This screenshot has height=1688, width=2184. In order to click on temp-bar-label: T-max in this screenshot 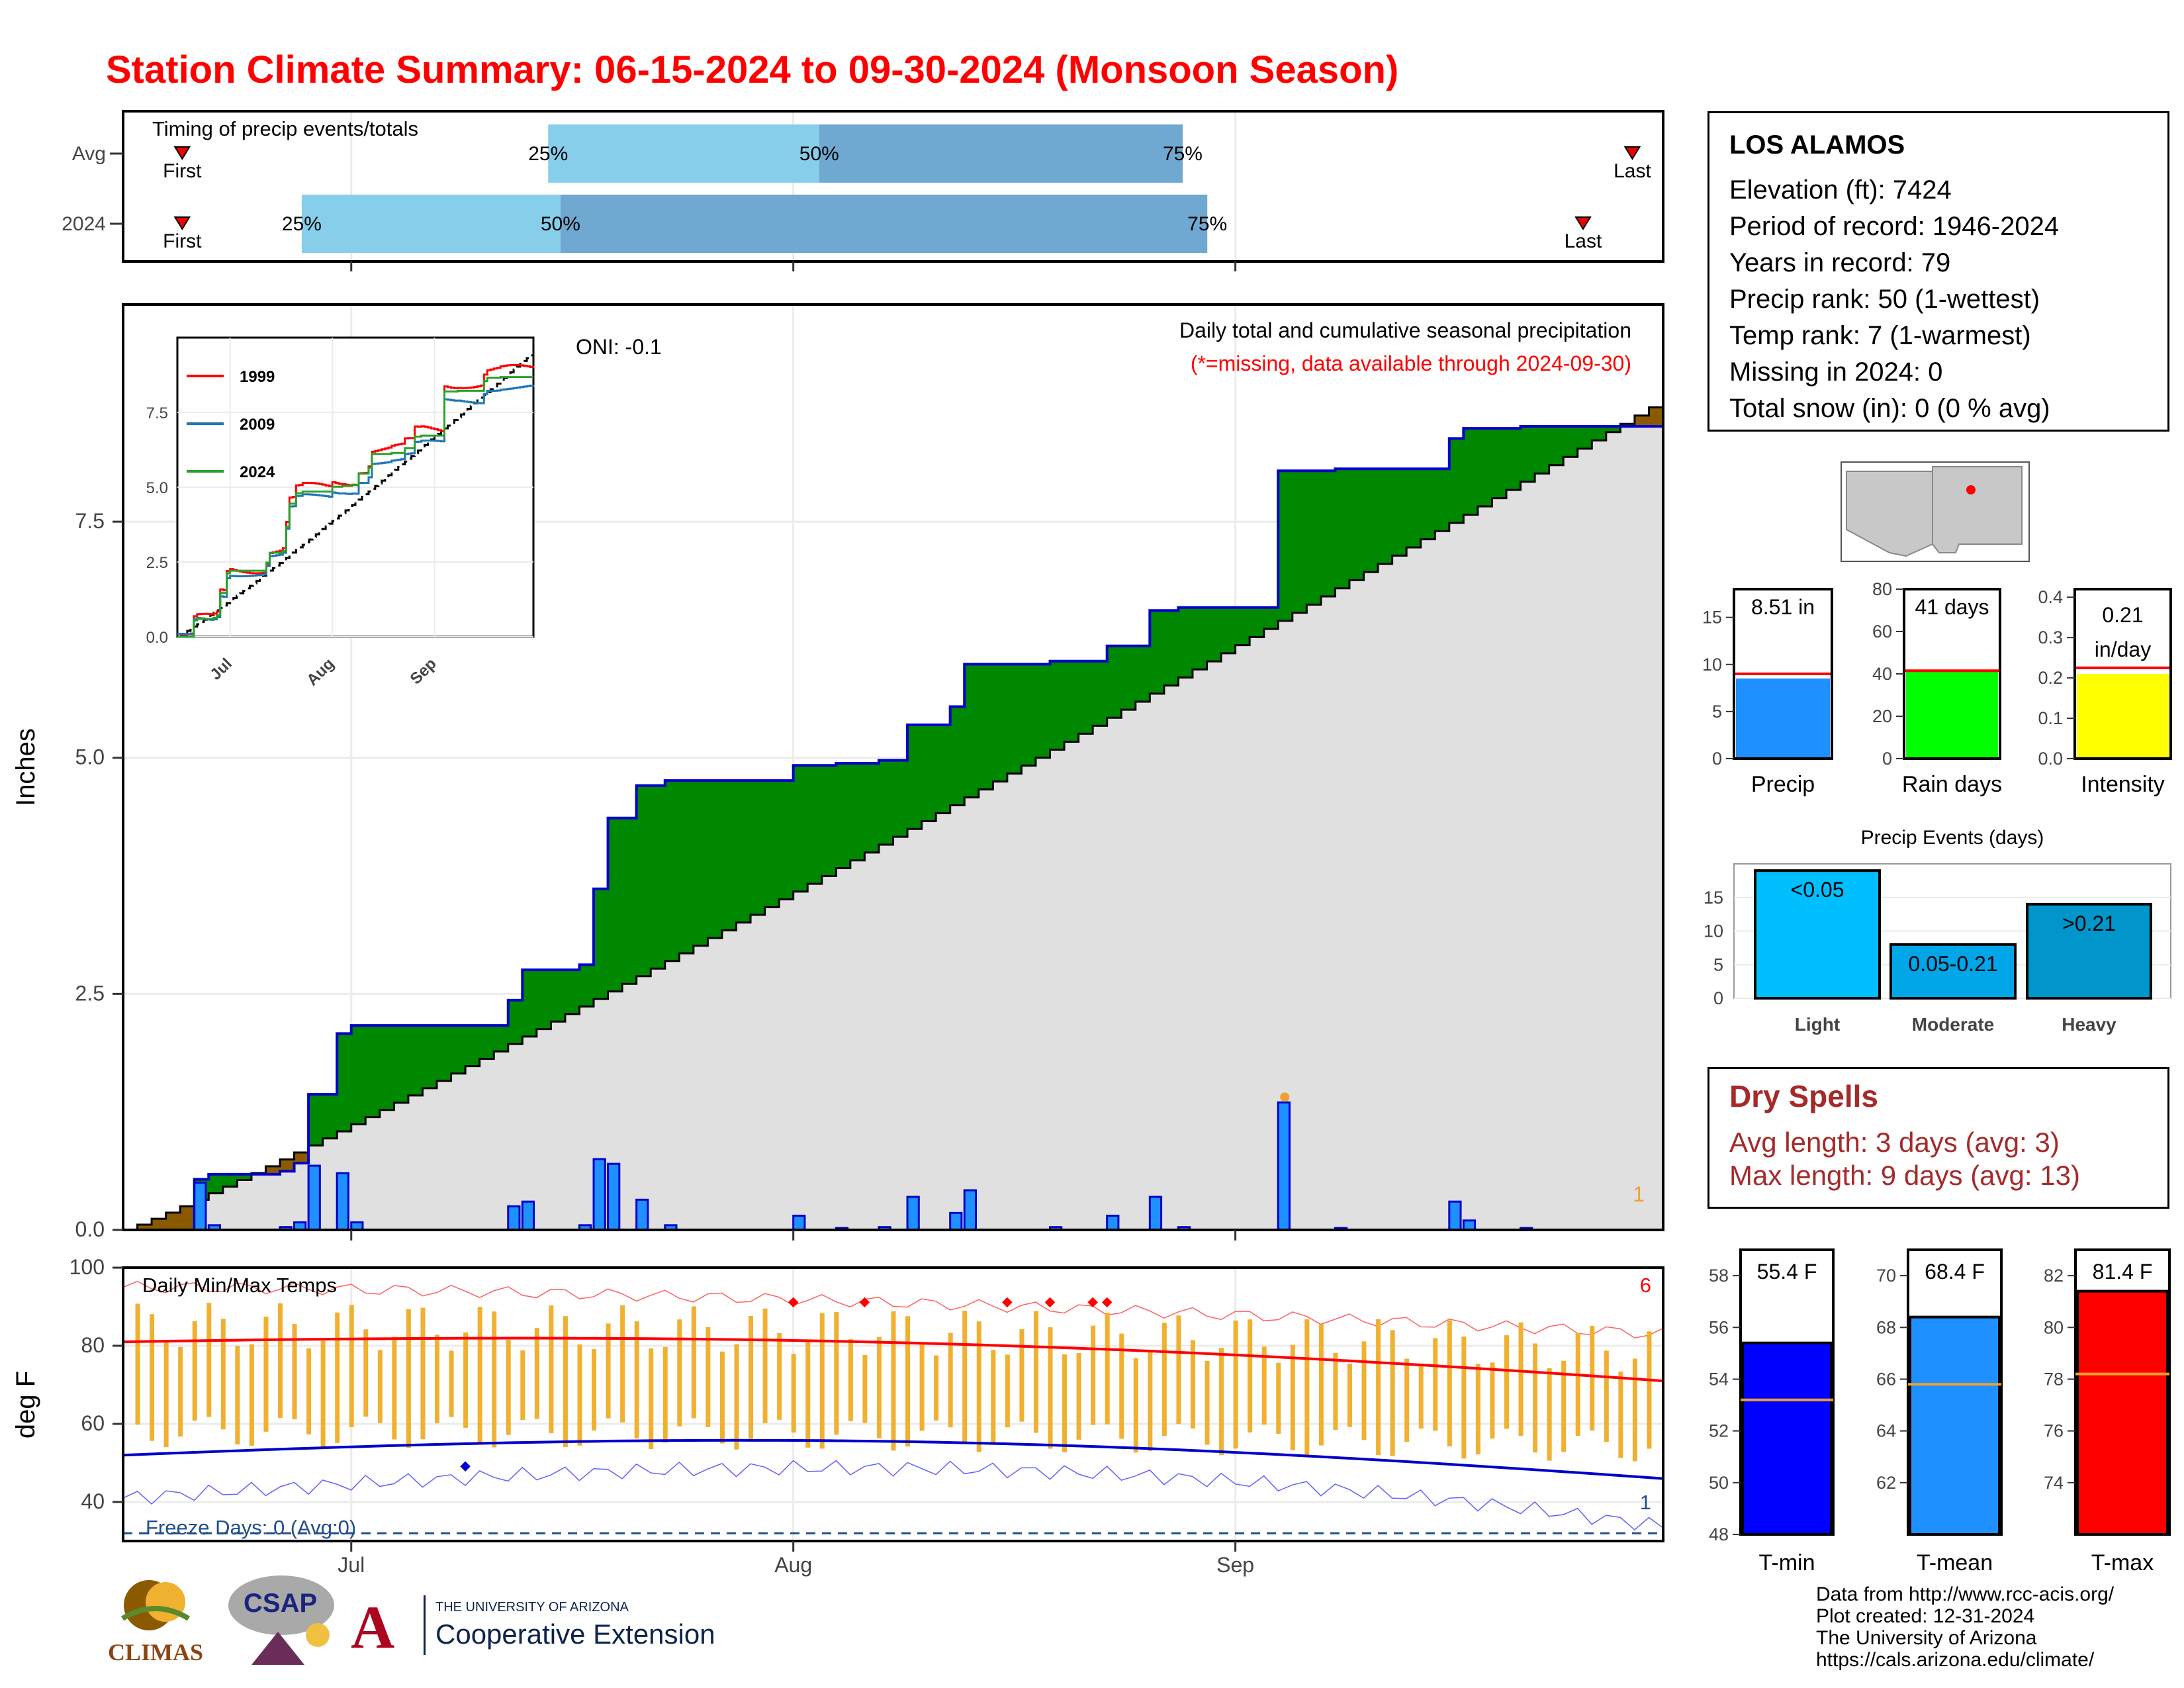, I will do `click(2122, 1562)`.